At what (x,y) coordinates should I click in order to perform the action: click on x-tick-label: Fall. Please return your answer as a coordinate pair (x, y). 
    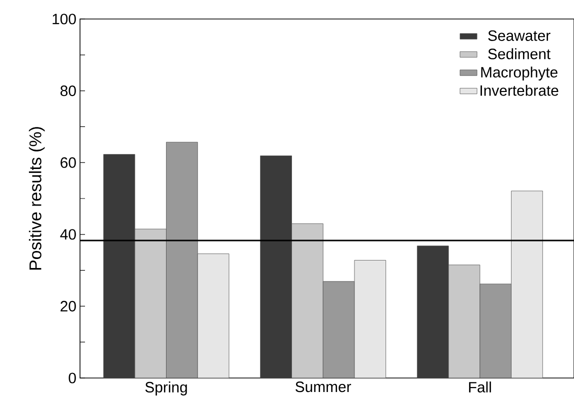
    Looking at the image, I should click on (480, 387).